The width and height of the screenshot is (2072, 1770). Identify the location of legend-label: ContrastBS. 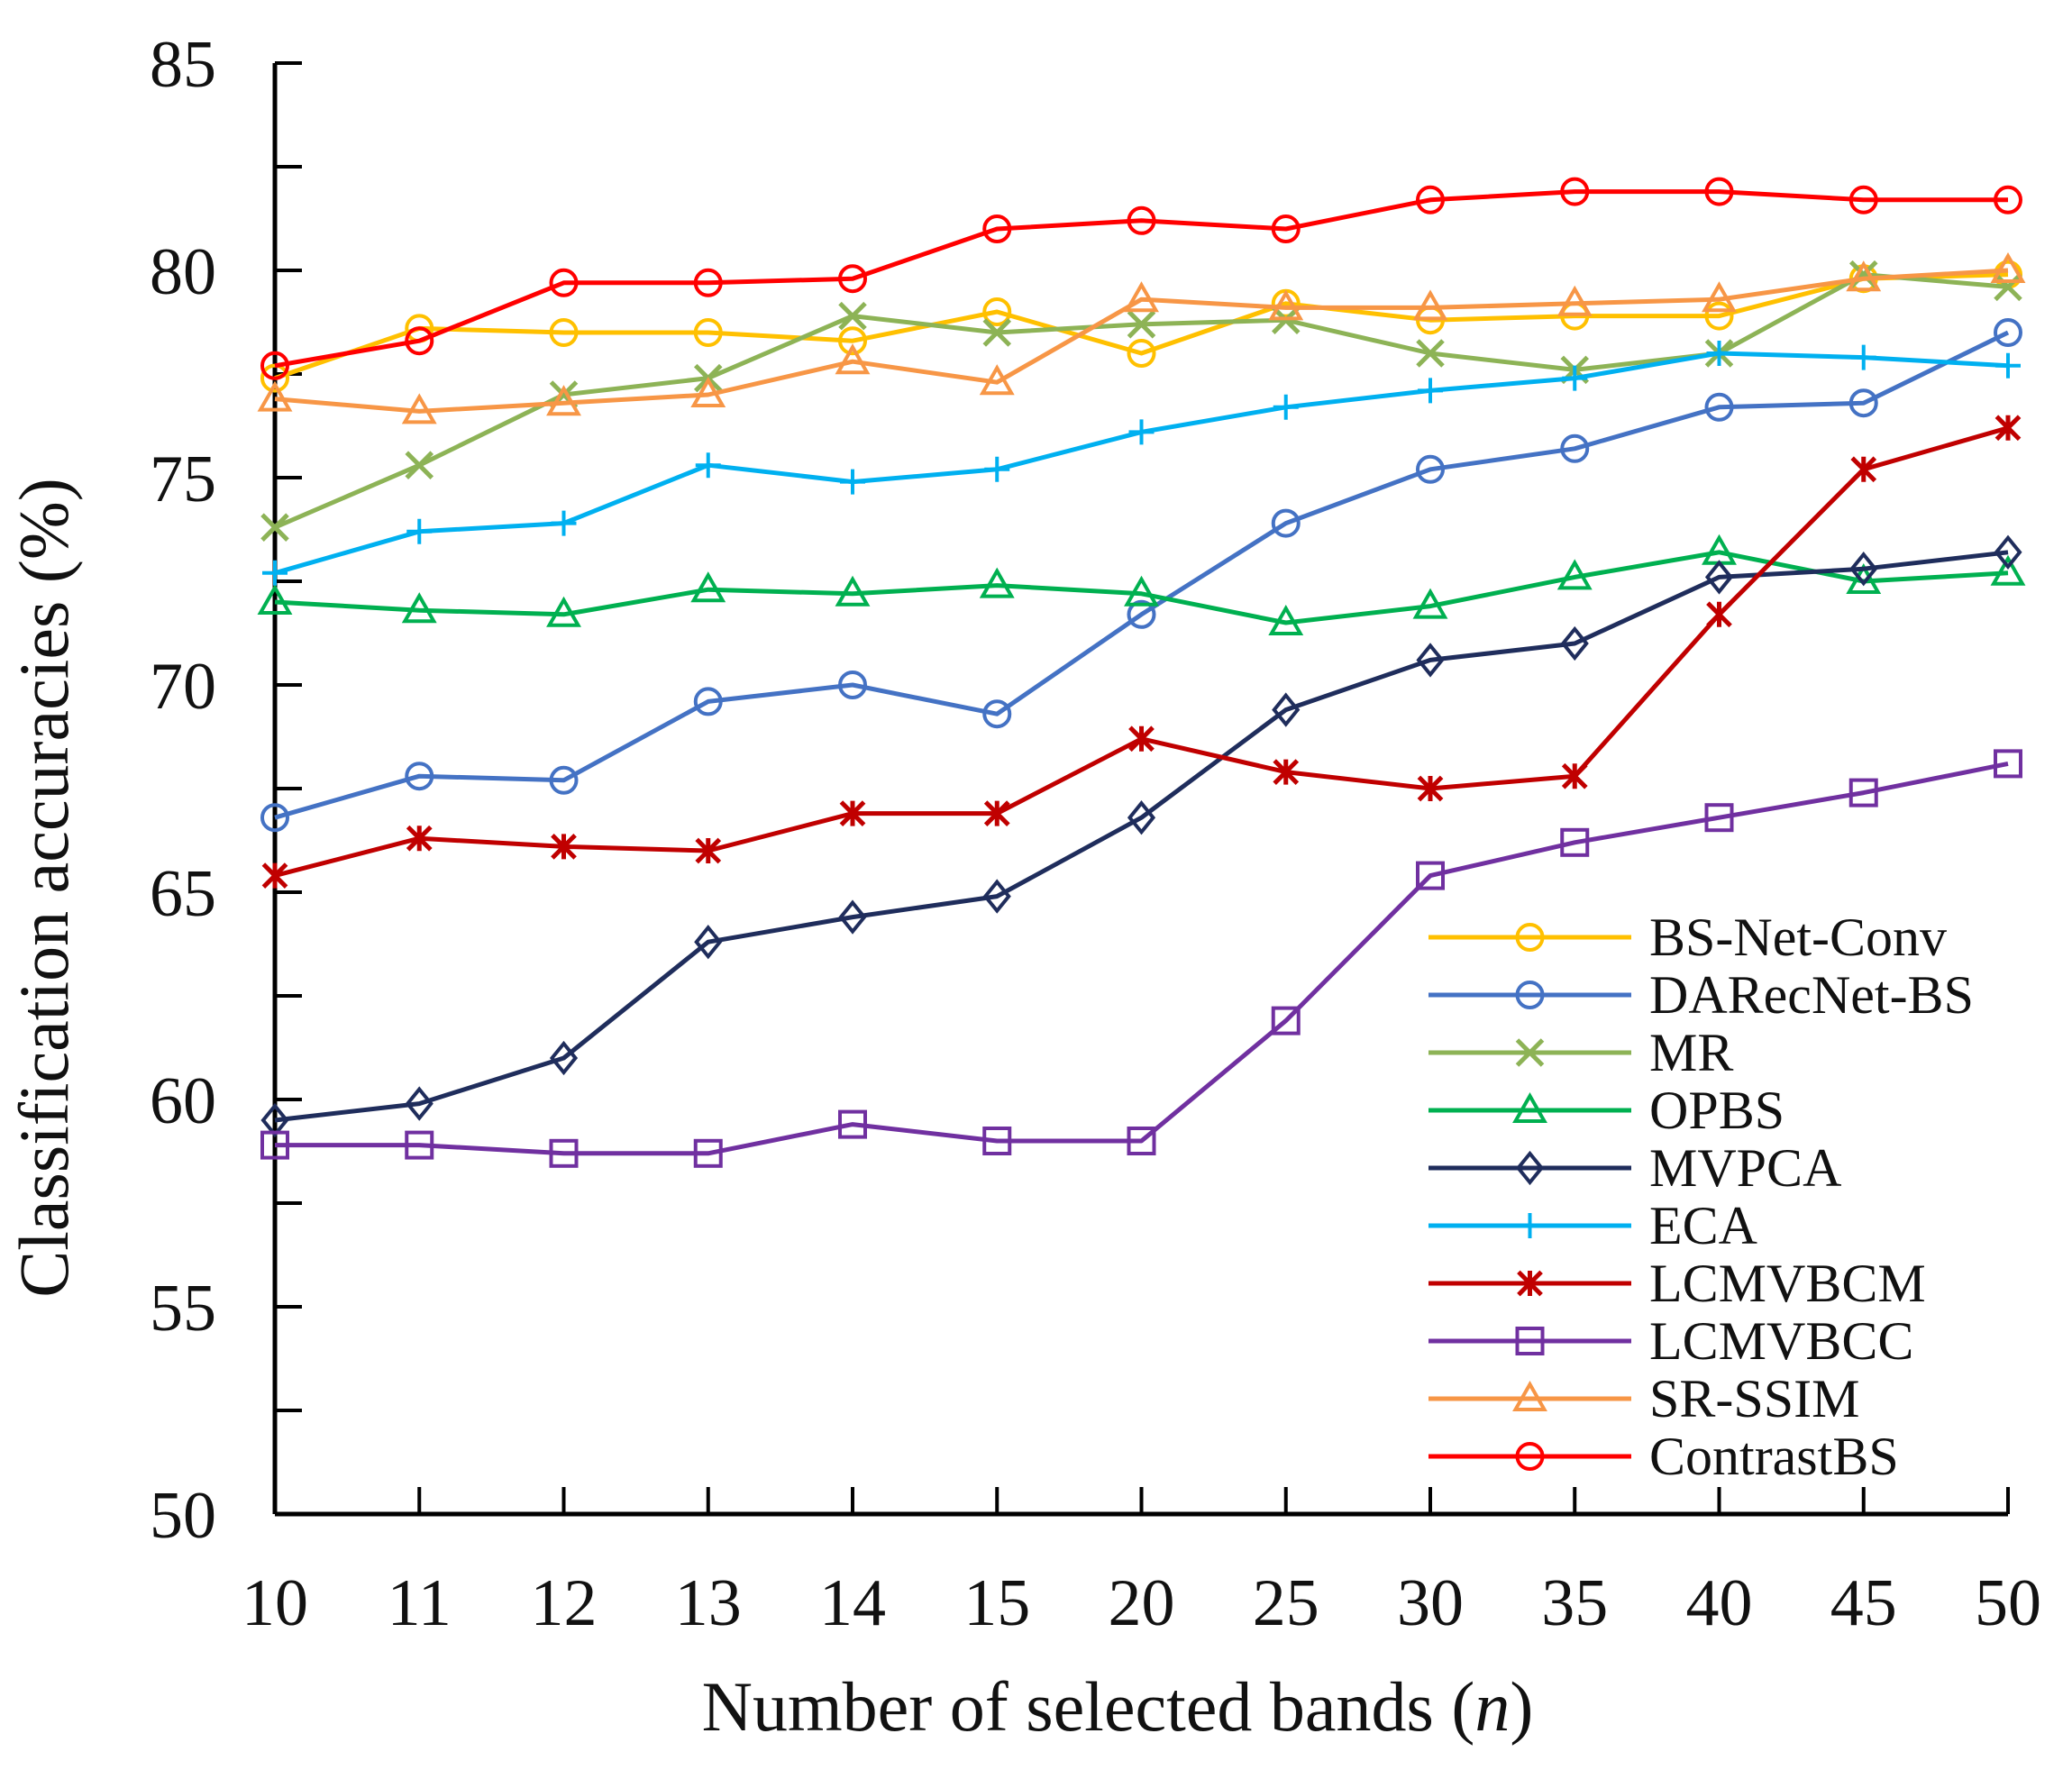
(1774, 1456).